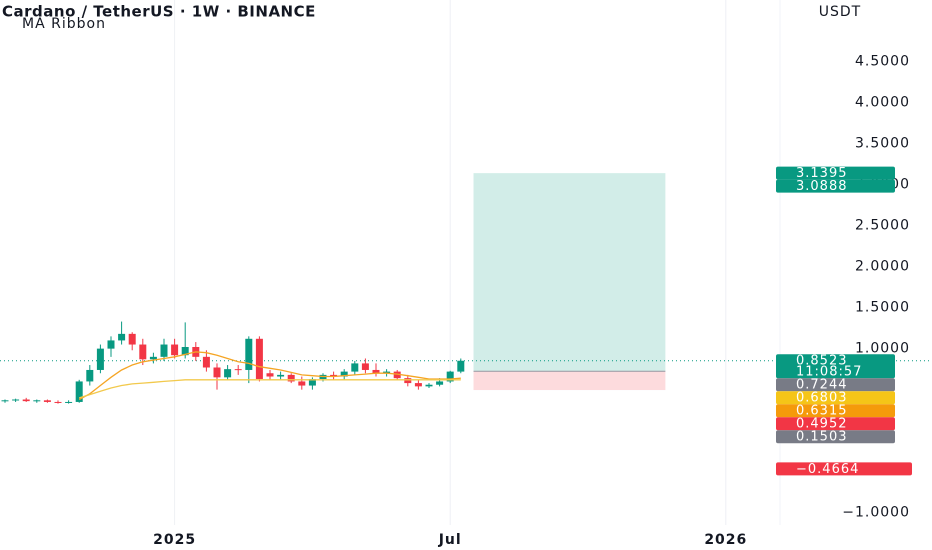 This screenshot has width=932, height=550. I want to click on x-tick-label: 2026, so click(725, 540).